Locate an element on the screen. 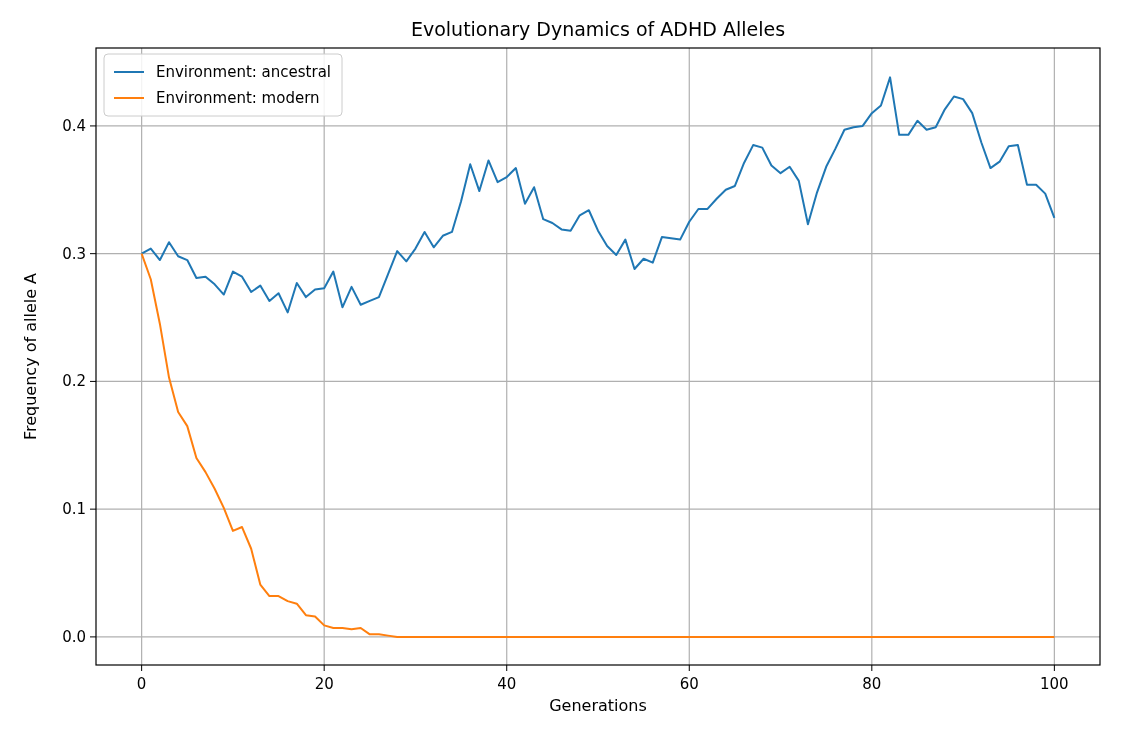 This screenshot has width=1142, height=735. legend-label: Environment: modern is located at coordinates (238, 98).